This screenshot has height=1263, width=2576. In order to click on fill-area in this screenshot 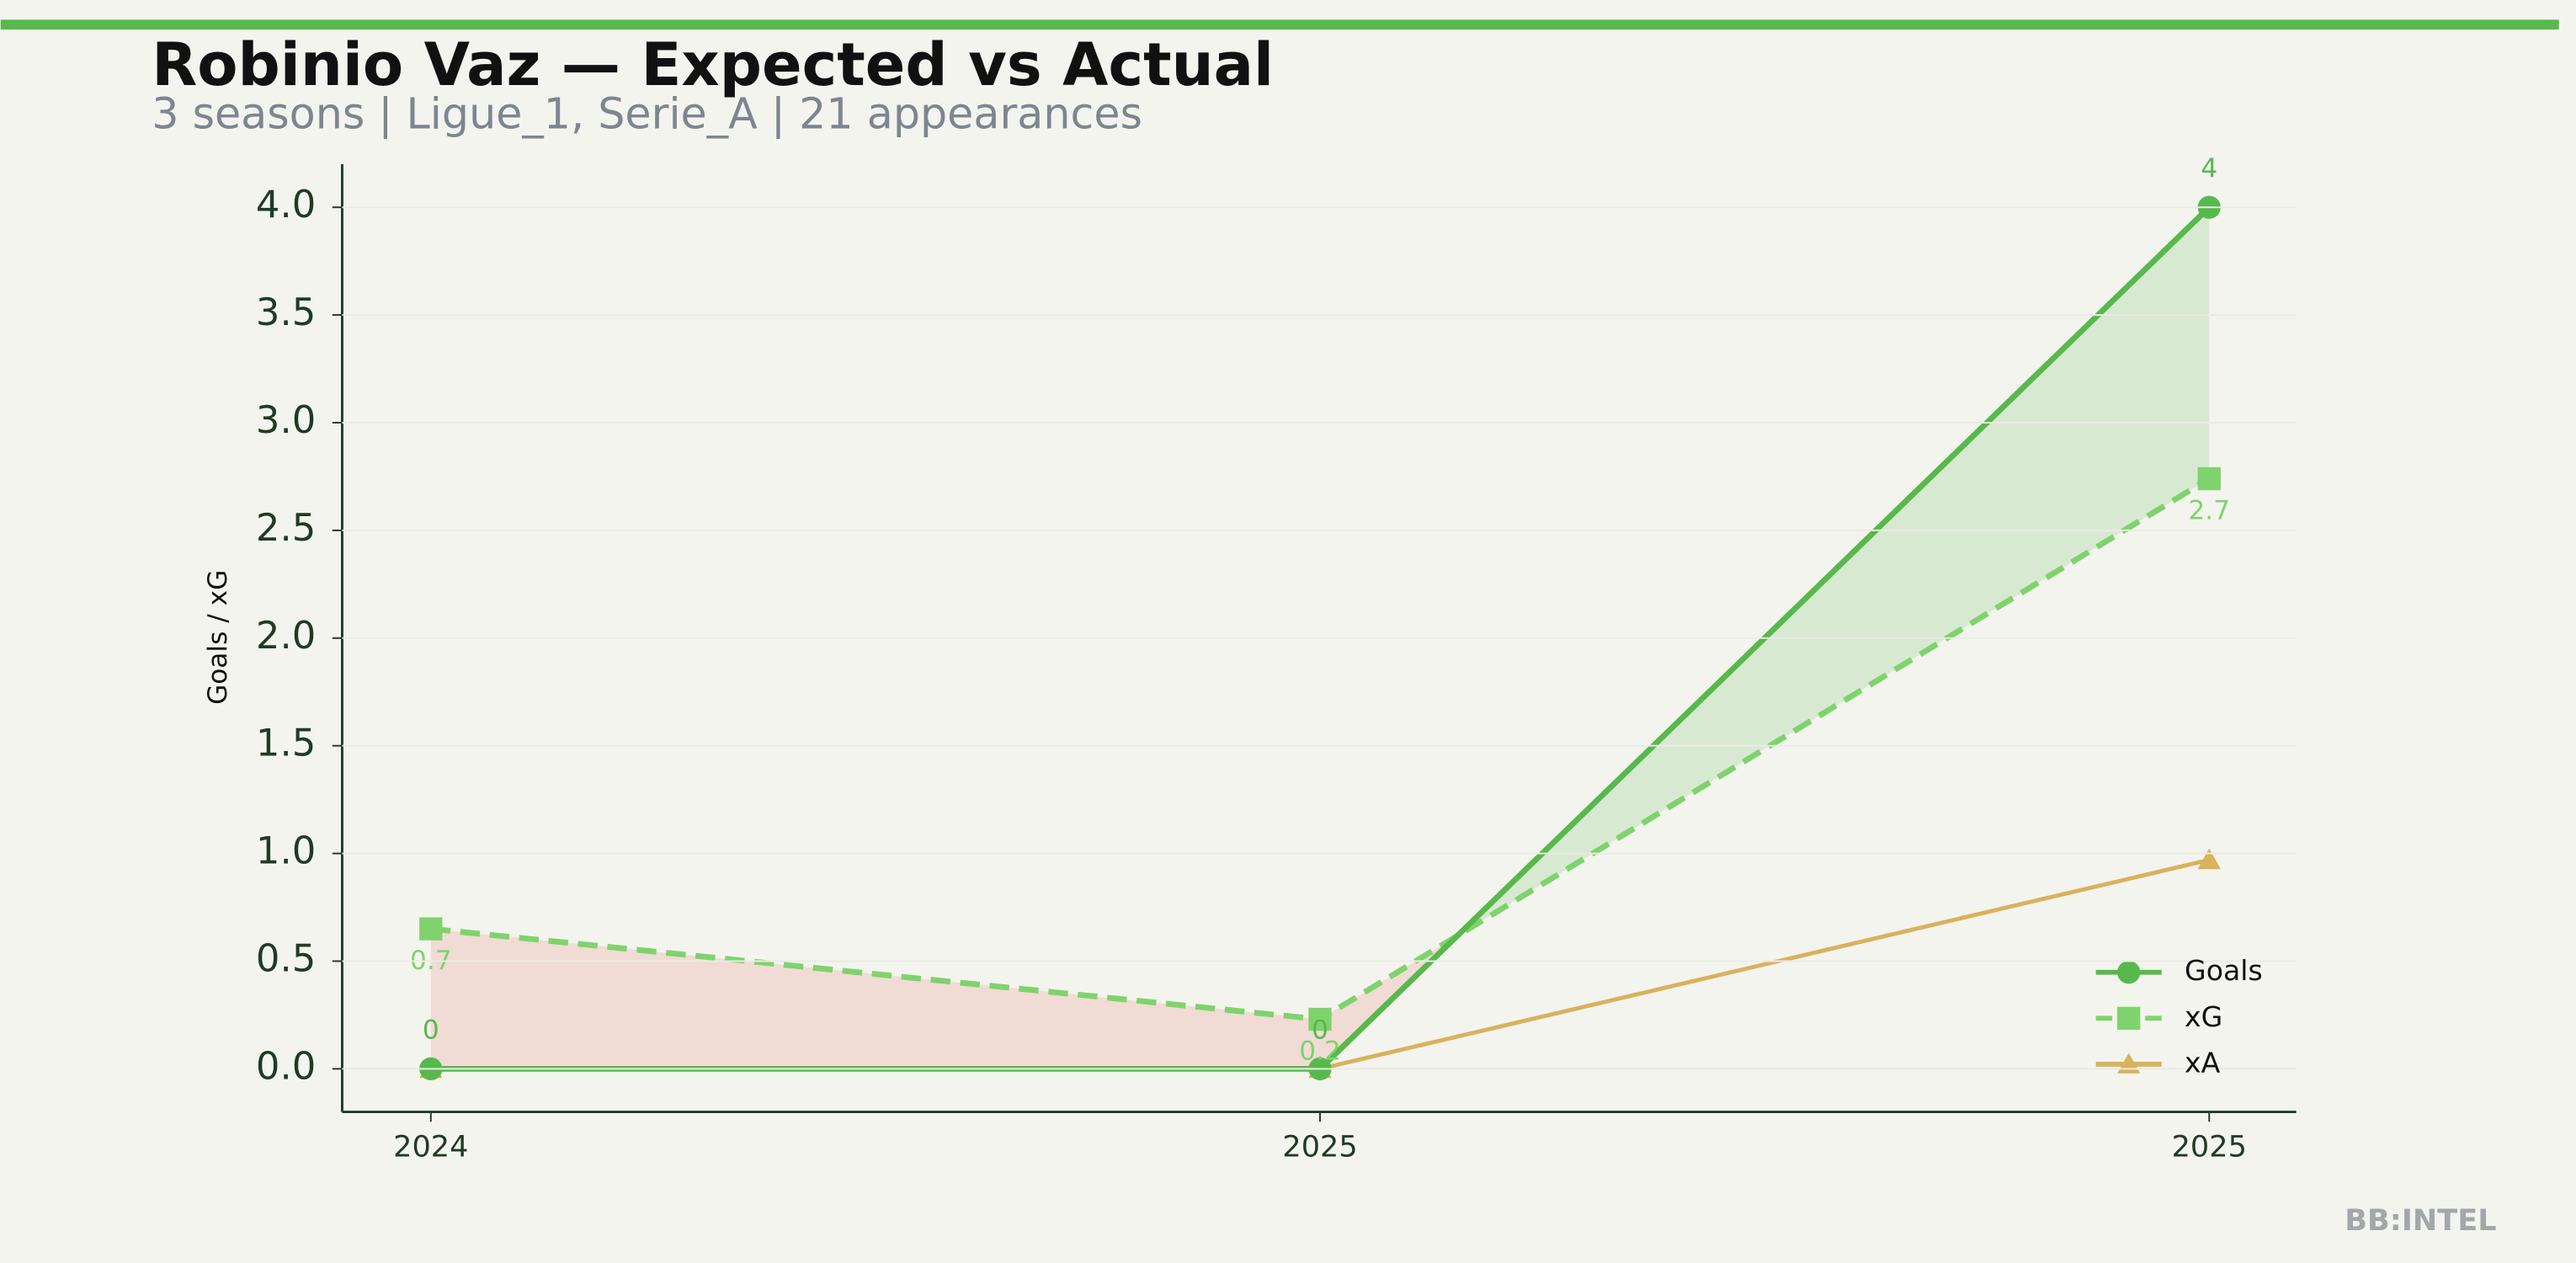, I will do `click(875, 999)`.